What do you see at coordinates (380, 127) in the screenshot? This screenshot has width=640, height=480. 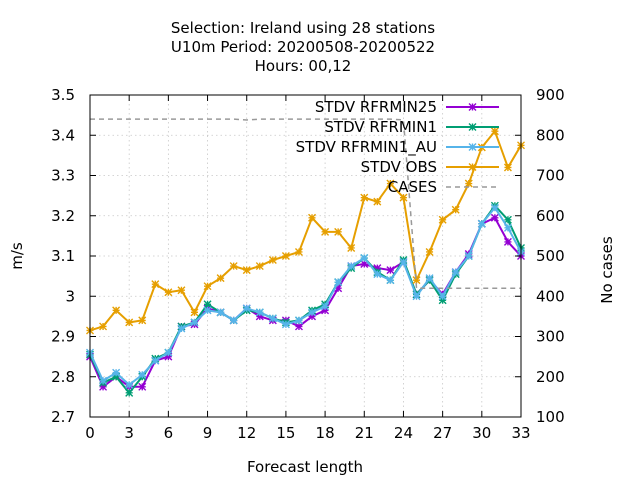 I see `legend-label: STDV RFRMIN1` at bounding box center [380, 127].